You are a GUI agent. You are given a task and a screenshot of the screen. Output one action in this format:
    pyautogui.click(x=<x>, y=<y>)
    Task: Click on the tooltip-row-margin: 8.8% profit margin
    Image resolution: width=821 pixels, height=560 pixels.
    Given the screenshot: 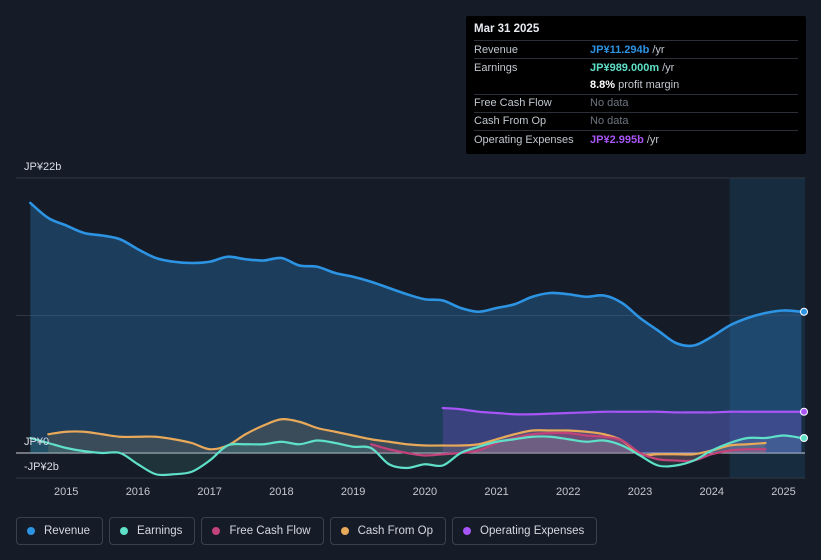 What is the action you would take?
    pyautogui.click(x=636, y=84)
    